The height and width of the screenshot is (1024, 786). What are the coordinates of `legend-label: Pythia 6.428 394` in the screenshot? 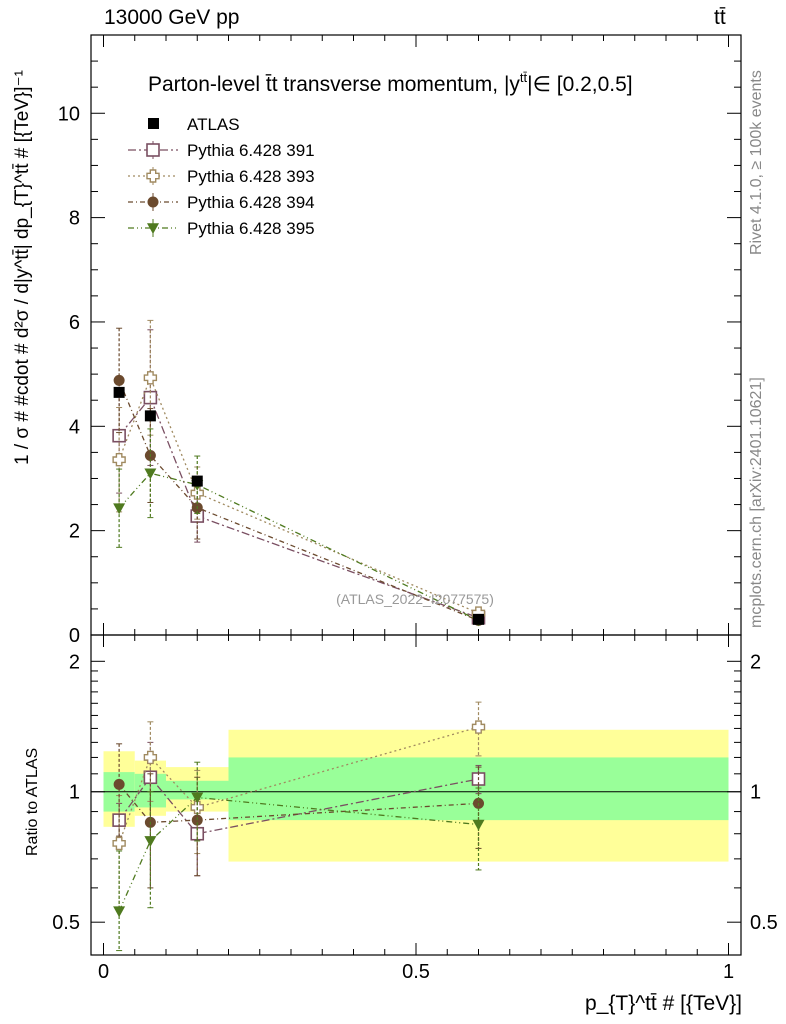 It's located at (251, 202).